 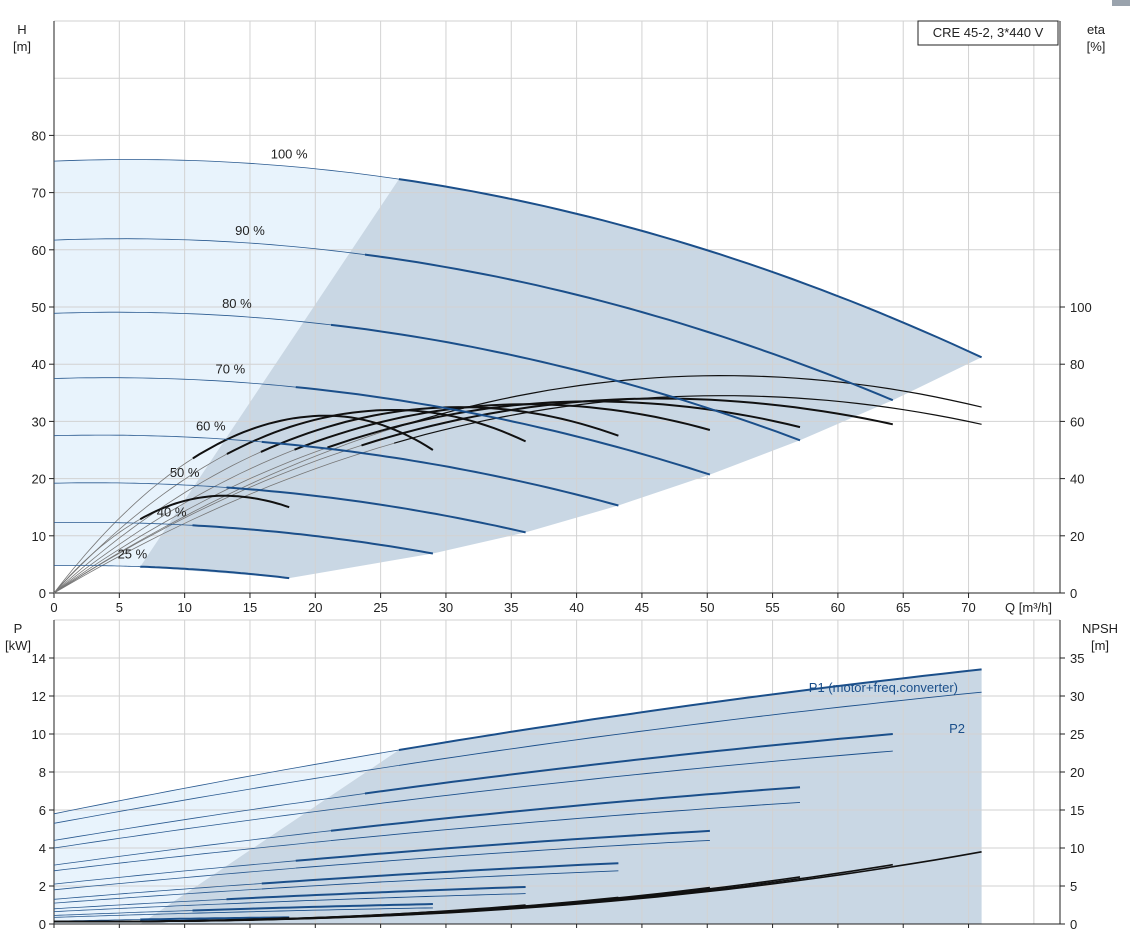 What do you see at coordinates (39, 250) in the screenshot?
I see `top-tick-label-left: 60` at bounding box center [39, 250].